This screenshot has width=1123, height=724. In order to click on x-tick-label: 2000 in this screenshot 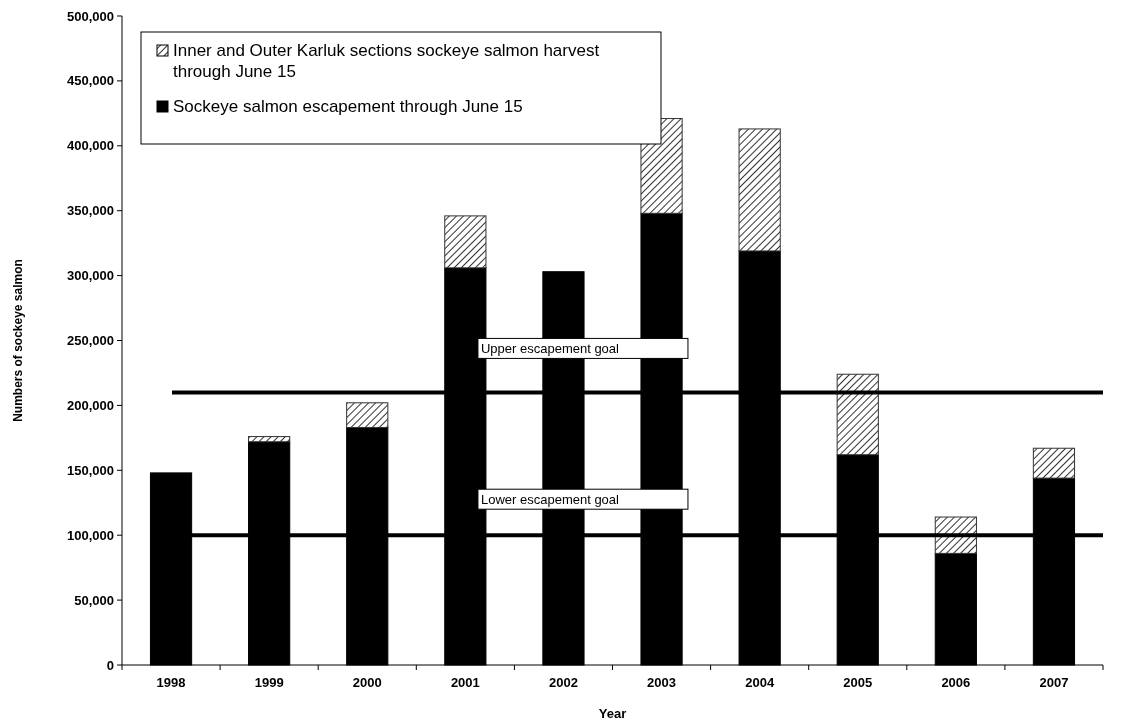, I will do `click(367, 682)`.